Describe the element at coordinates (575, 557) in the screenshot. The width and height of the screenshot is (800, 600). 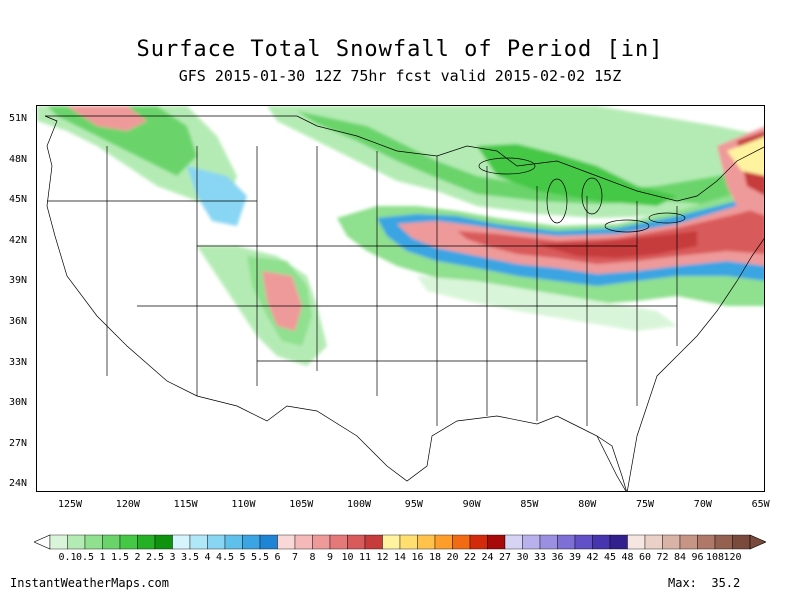
I see `colorbar-tick-label: 39` at that location.